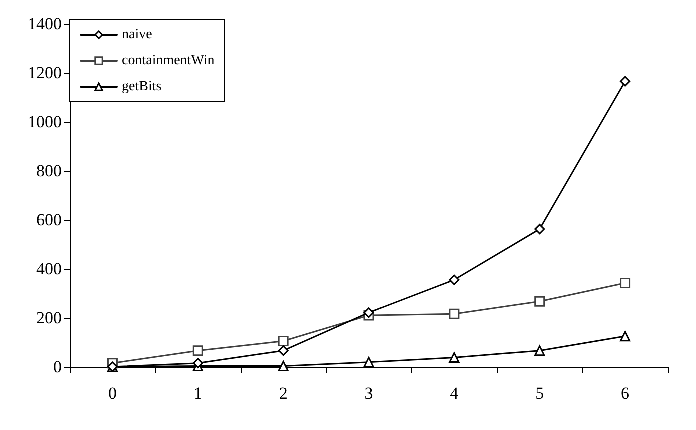 This screenshot has height=430, width=696. I want to click on x-tick-label: 2, so click(283, 393).